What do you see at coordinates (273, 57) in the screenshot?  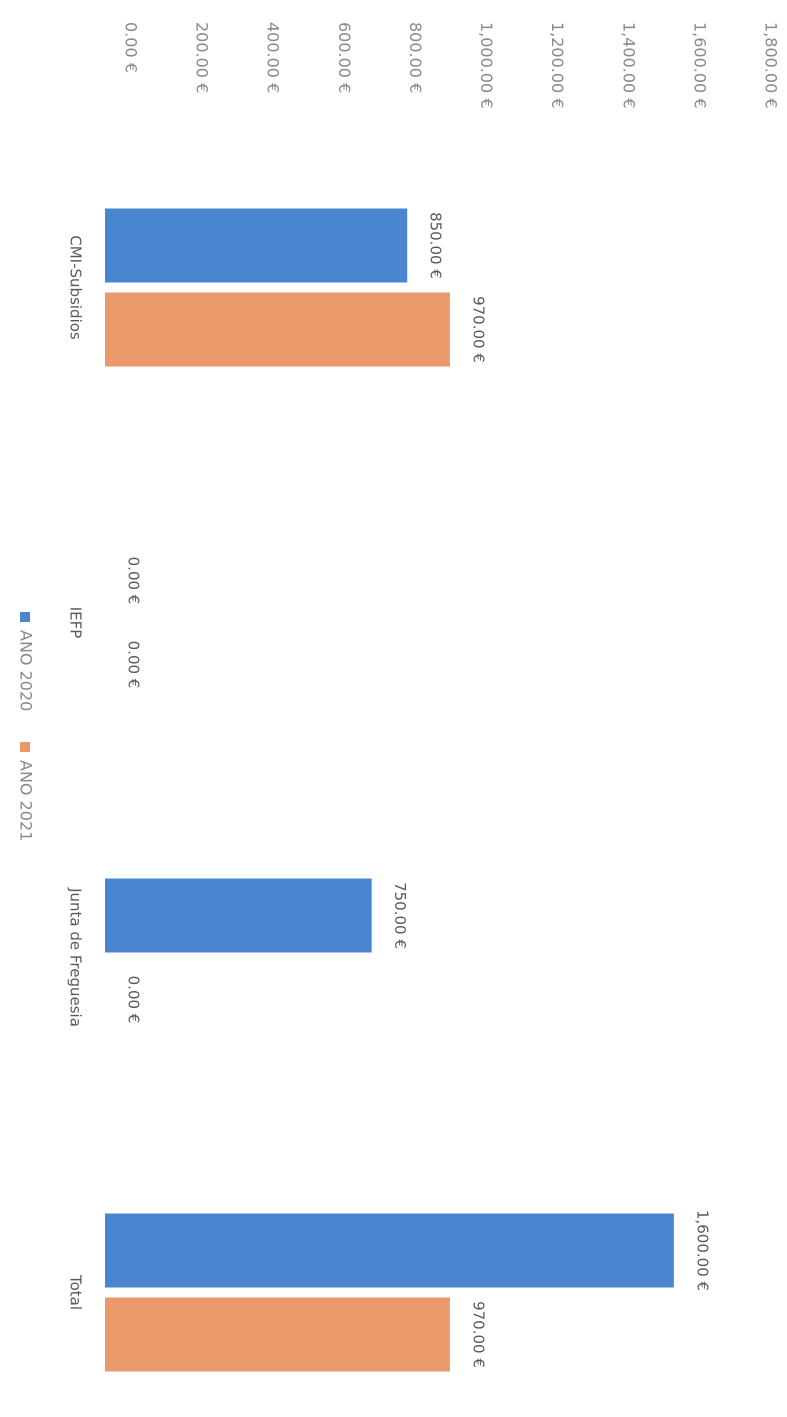 I see `y-tick-label: 400.00 €` at bounding box center [273, 57].